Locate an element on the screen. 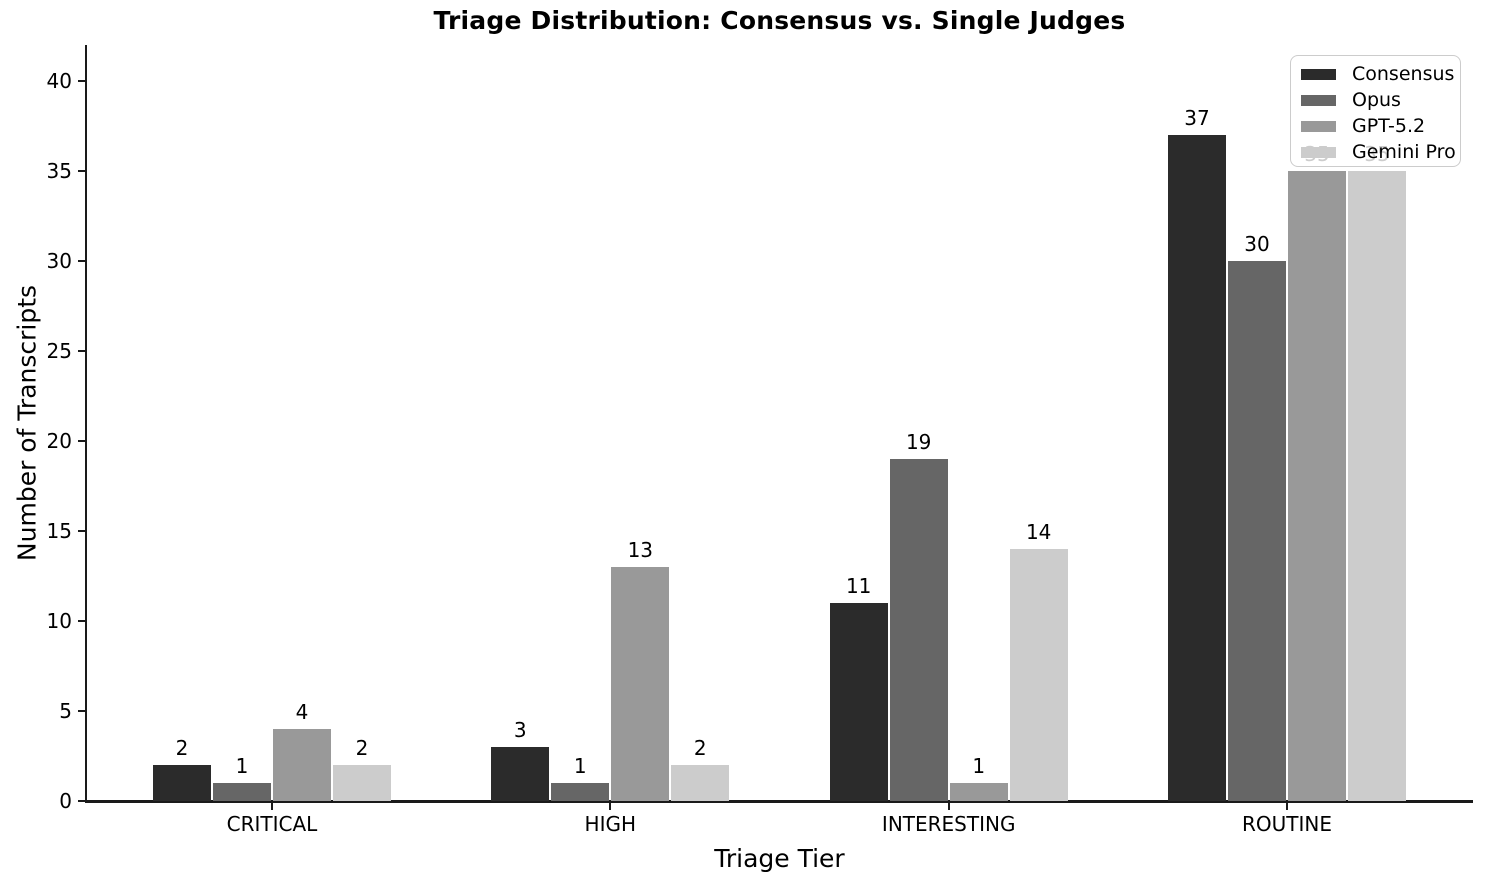  x-tick-label-interesting: INTERESTING is located at coordinates (948, 824).